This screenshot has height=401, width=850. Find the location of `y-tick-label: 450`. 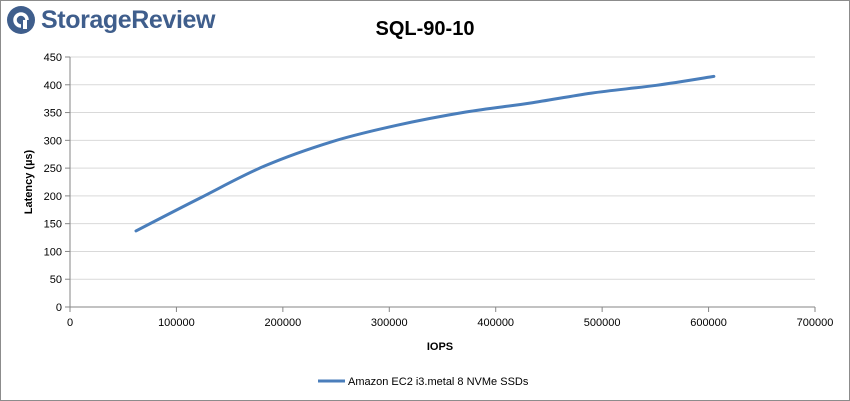

y-tick-label: 450 is located at coordinates (53, 58).